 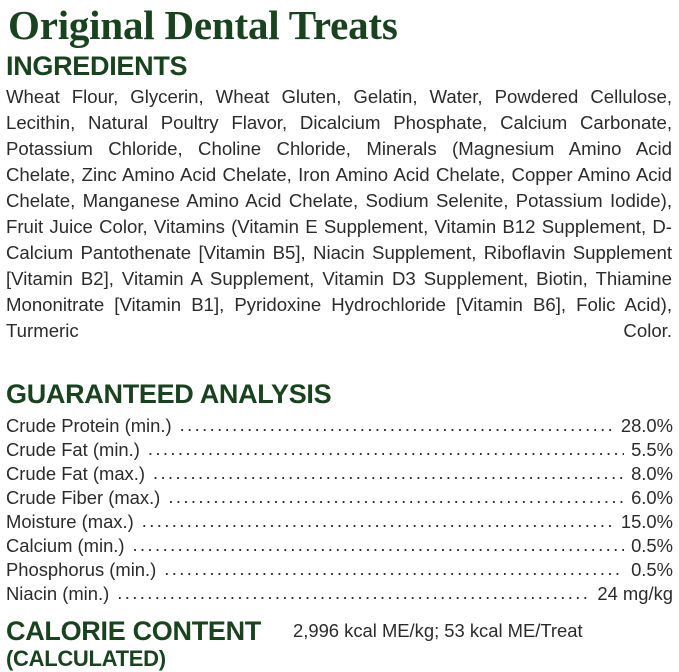 I want to click on analysis-nutrient-value: 15.0%, so click(x=646, y=521).